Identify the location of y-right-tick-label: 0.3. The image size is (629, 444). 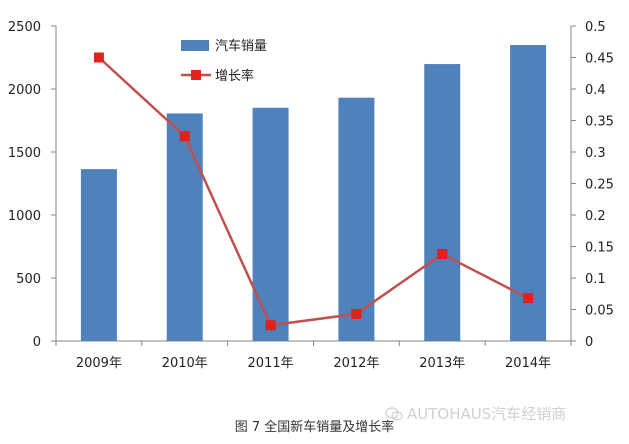
(595, 153).